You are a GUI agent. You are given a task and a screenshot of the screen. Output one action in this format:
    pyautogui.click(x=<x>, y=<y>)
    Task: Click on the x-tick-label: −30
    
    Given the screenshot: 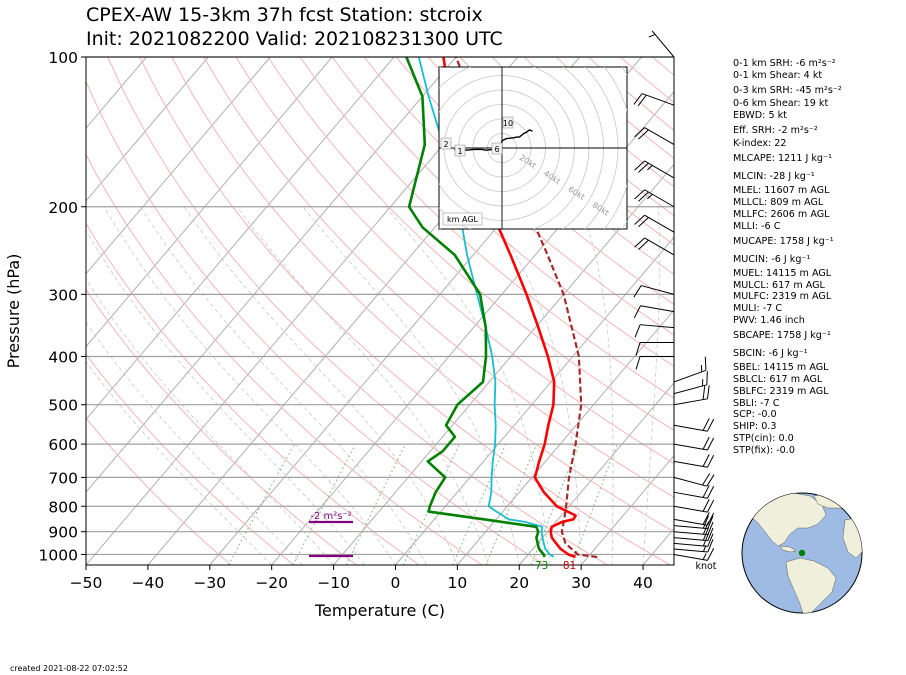 What is the action you would take?
    pyautogui.click(x=209, y=583)
    